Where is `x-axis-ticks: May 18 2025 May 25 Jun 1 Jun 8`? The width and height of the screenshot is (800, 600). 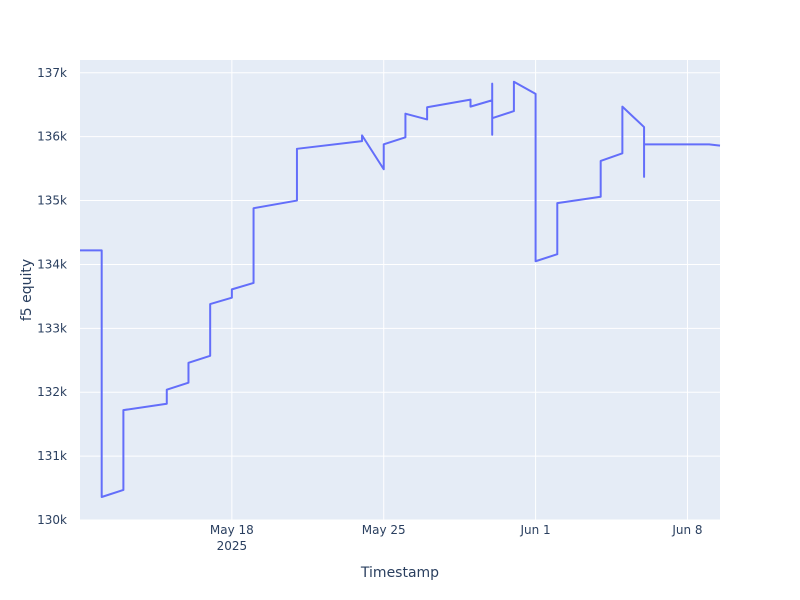 x-axis-ticks: May 18 2025 May 25 Jun 1 Jun 8 is located at coordinates (456, 538).